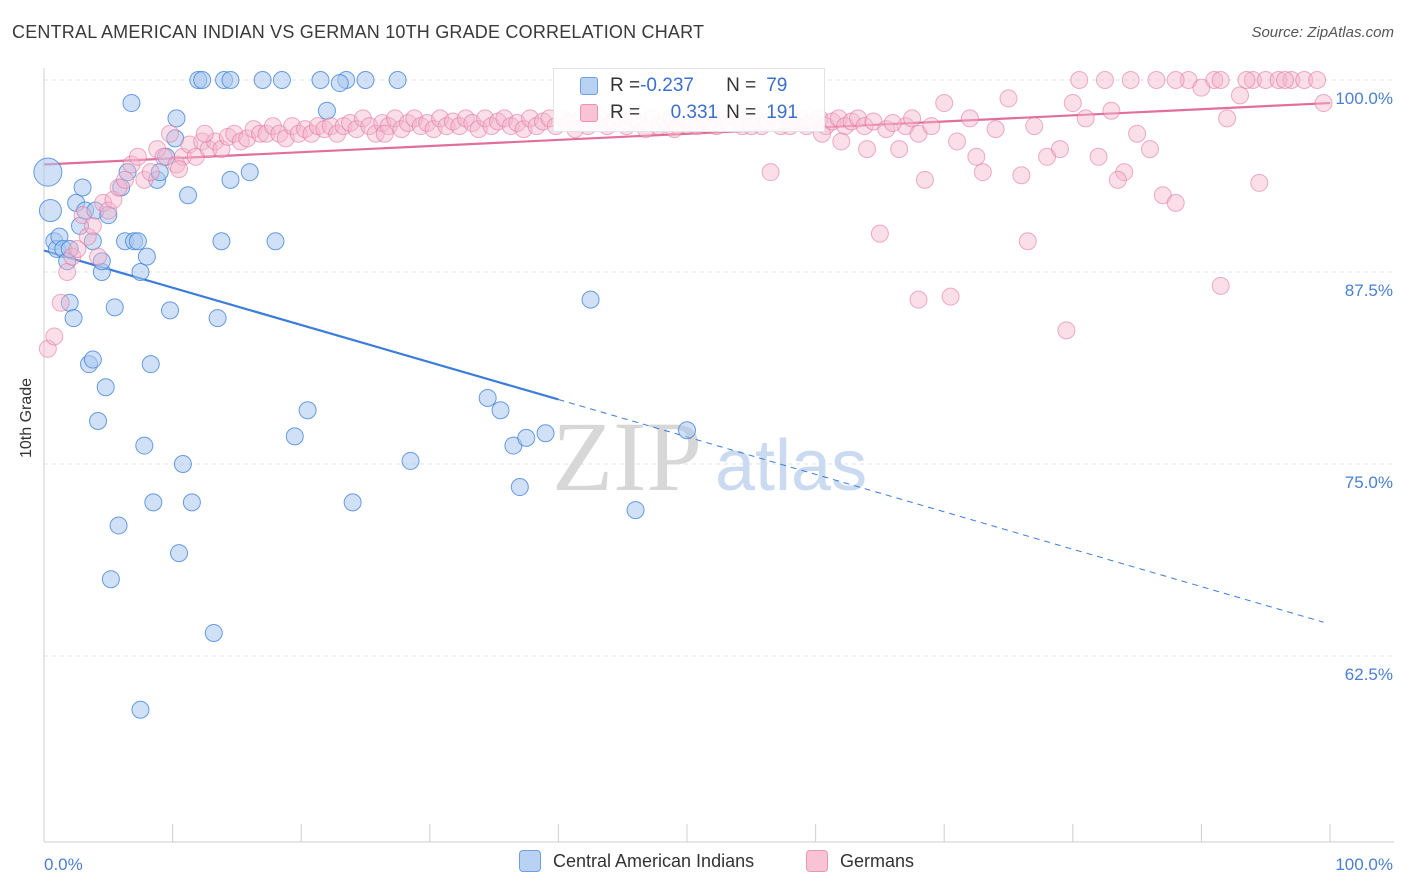  I want to click on y-tick-label: 62.5%, so click(1369, 674).